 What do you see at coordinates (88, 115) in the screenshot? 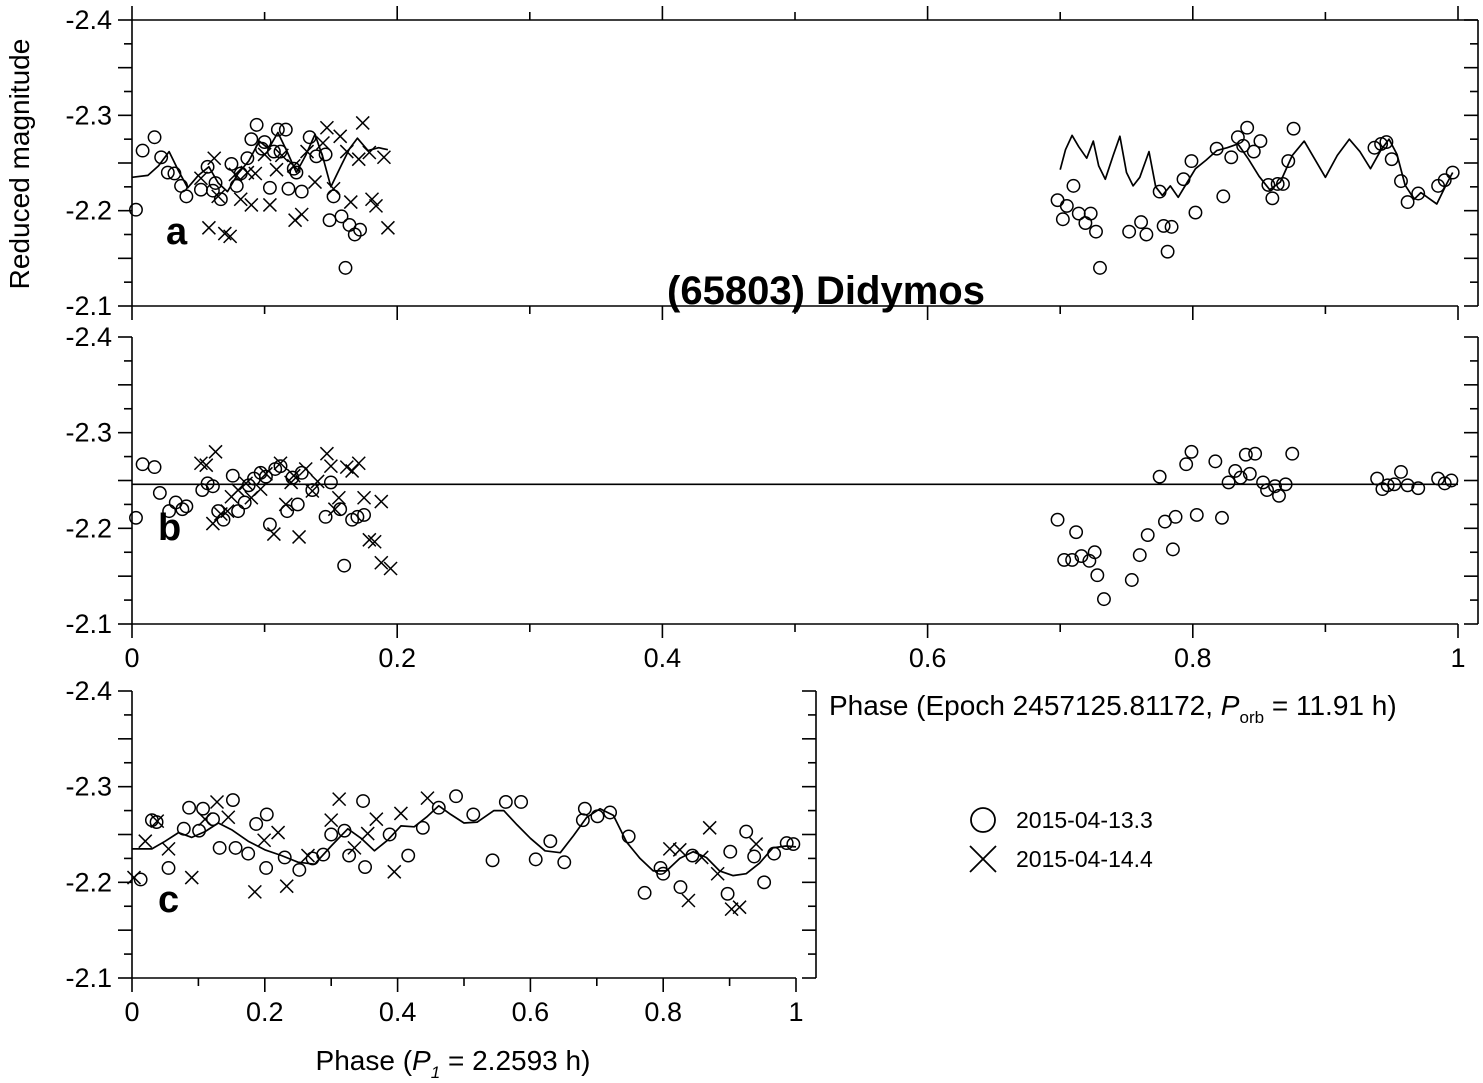
I see `y-tick-label: -2.3` at bounding box center [88, 115].